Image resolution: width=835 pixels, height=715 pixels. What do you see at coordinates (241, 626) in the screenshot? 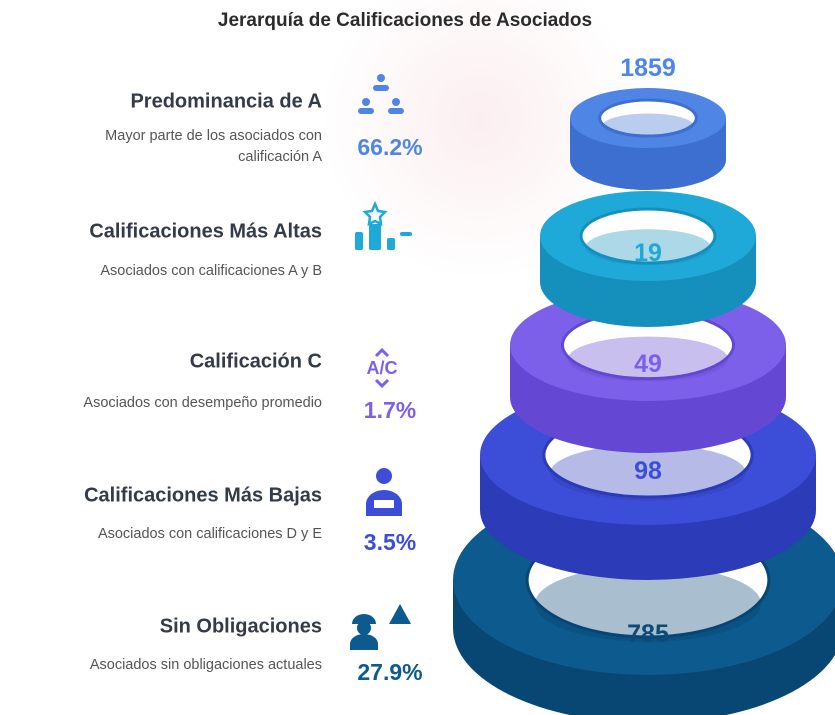
I see `level-label: Sin Obligaciones` at bounding box center [241, 626].